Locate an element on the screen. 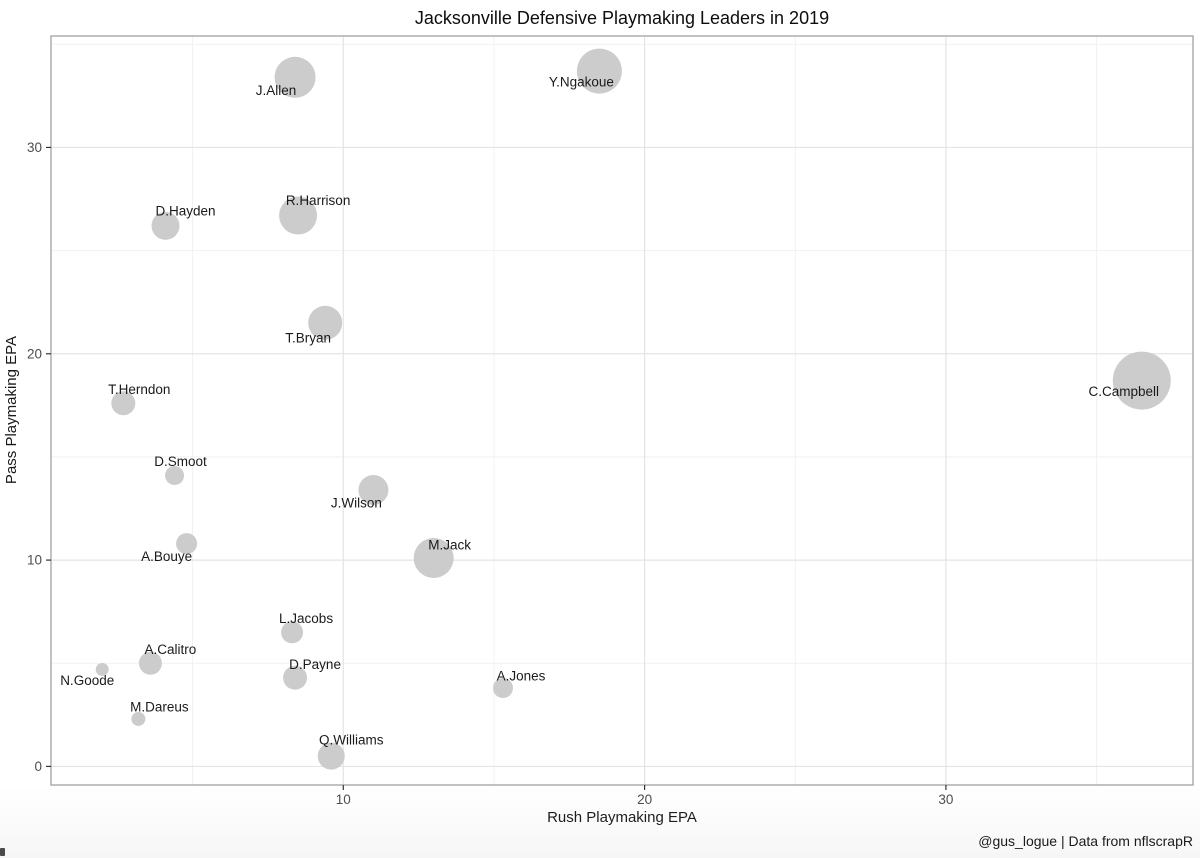 This screenshot has width=1200, height=858. x-tick-label: 20 is located at coordinates (644, 799).